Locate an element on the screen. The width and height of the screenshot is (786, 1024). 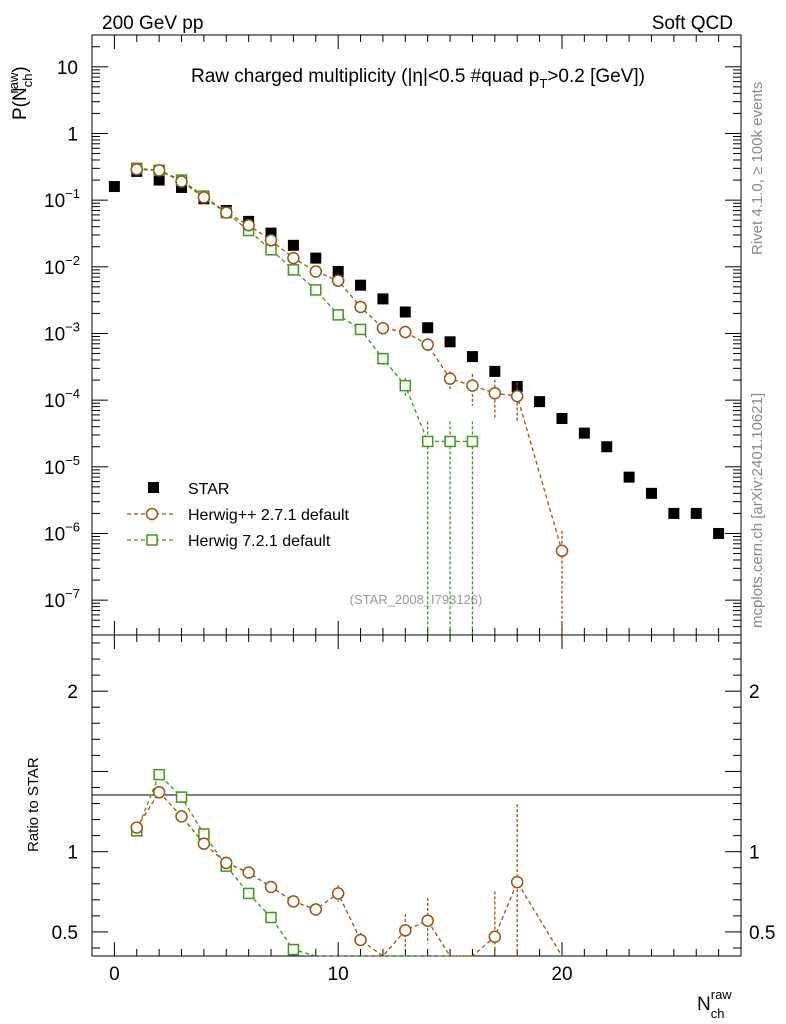
ratio-y-axis-label: Ratio to STAR is located at coordinates (33, 804).